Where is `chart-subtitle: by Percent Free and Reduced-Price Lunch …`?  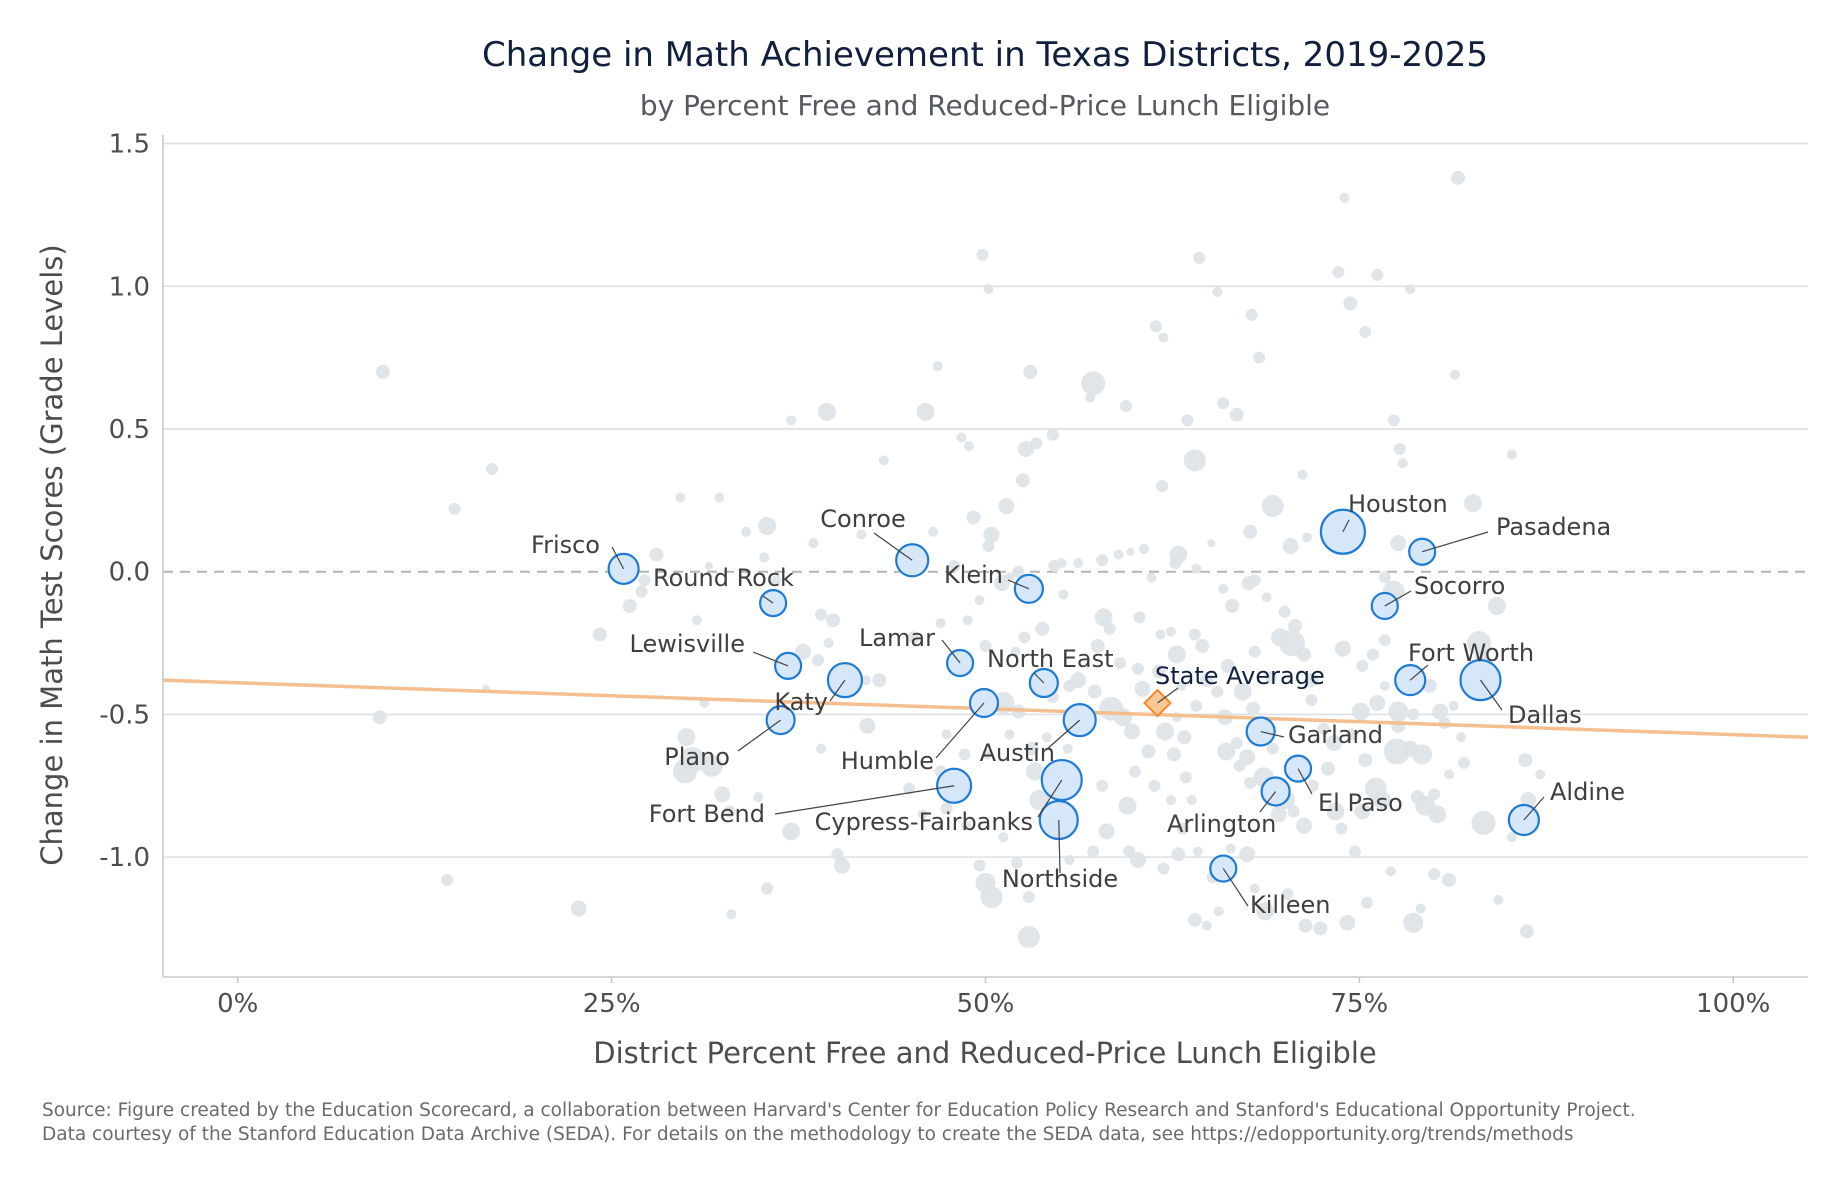
chart-subtitle: by Percent Free and Reduced-Price Lunch … is located at coordinates (985, 105).